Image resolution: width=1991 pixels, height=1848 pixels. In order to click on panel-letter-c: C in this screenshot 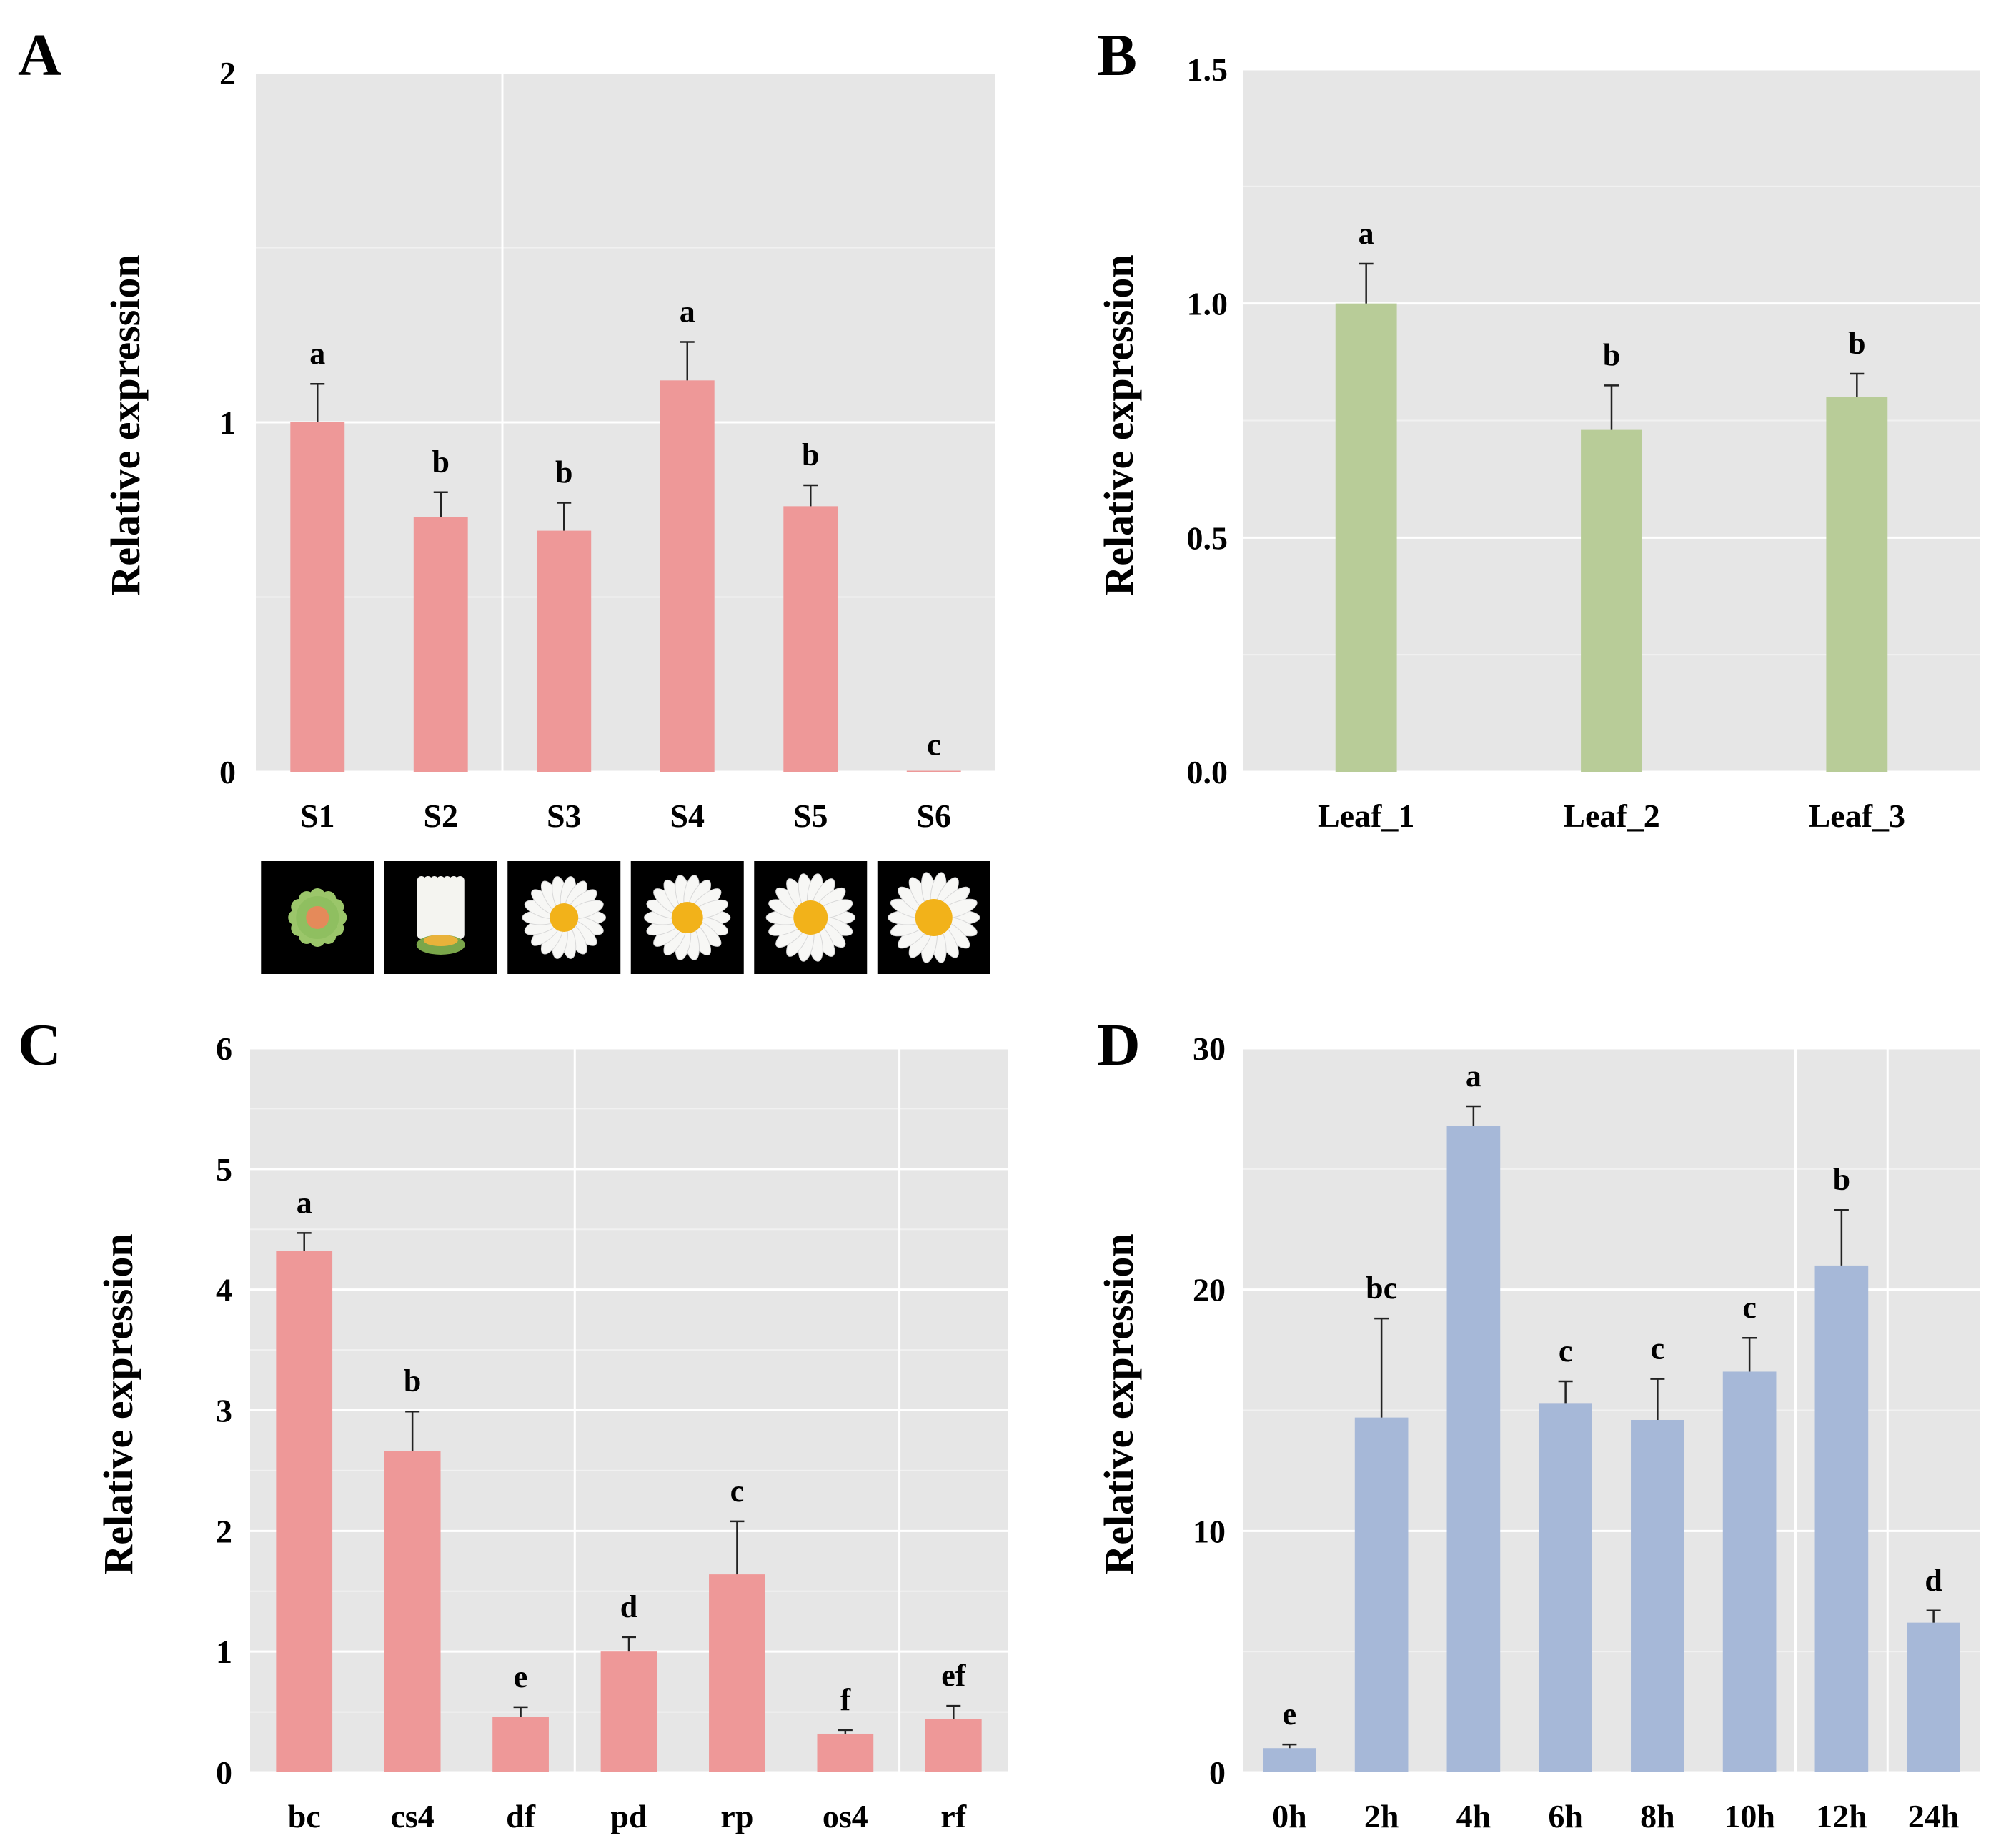, I will do `click(39, 1045)`.